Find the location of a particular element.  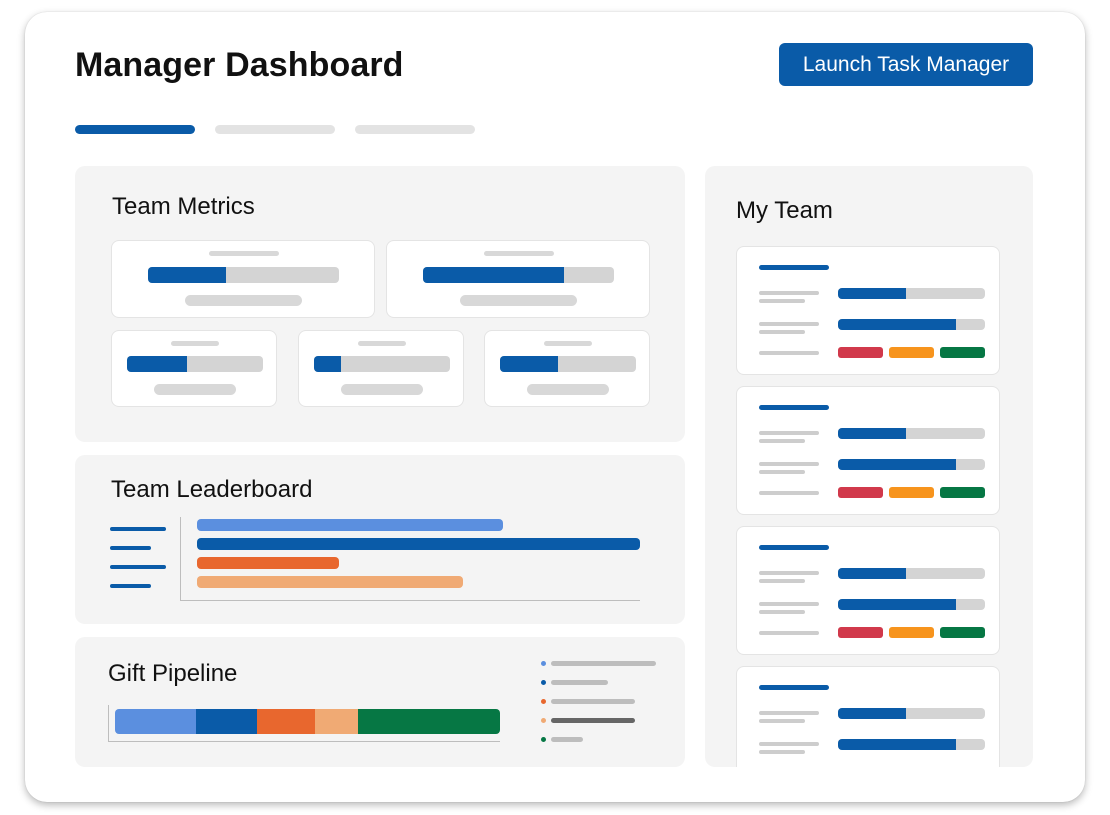

leaderboard-y-axis is located at coordinates (180, 559).